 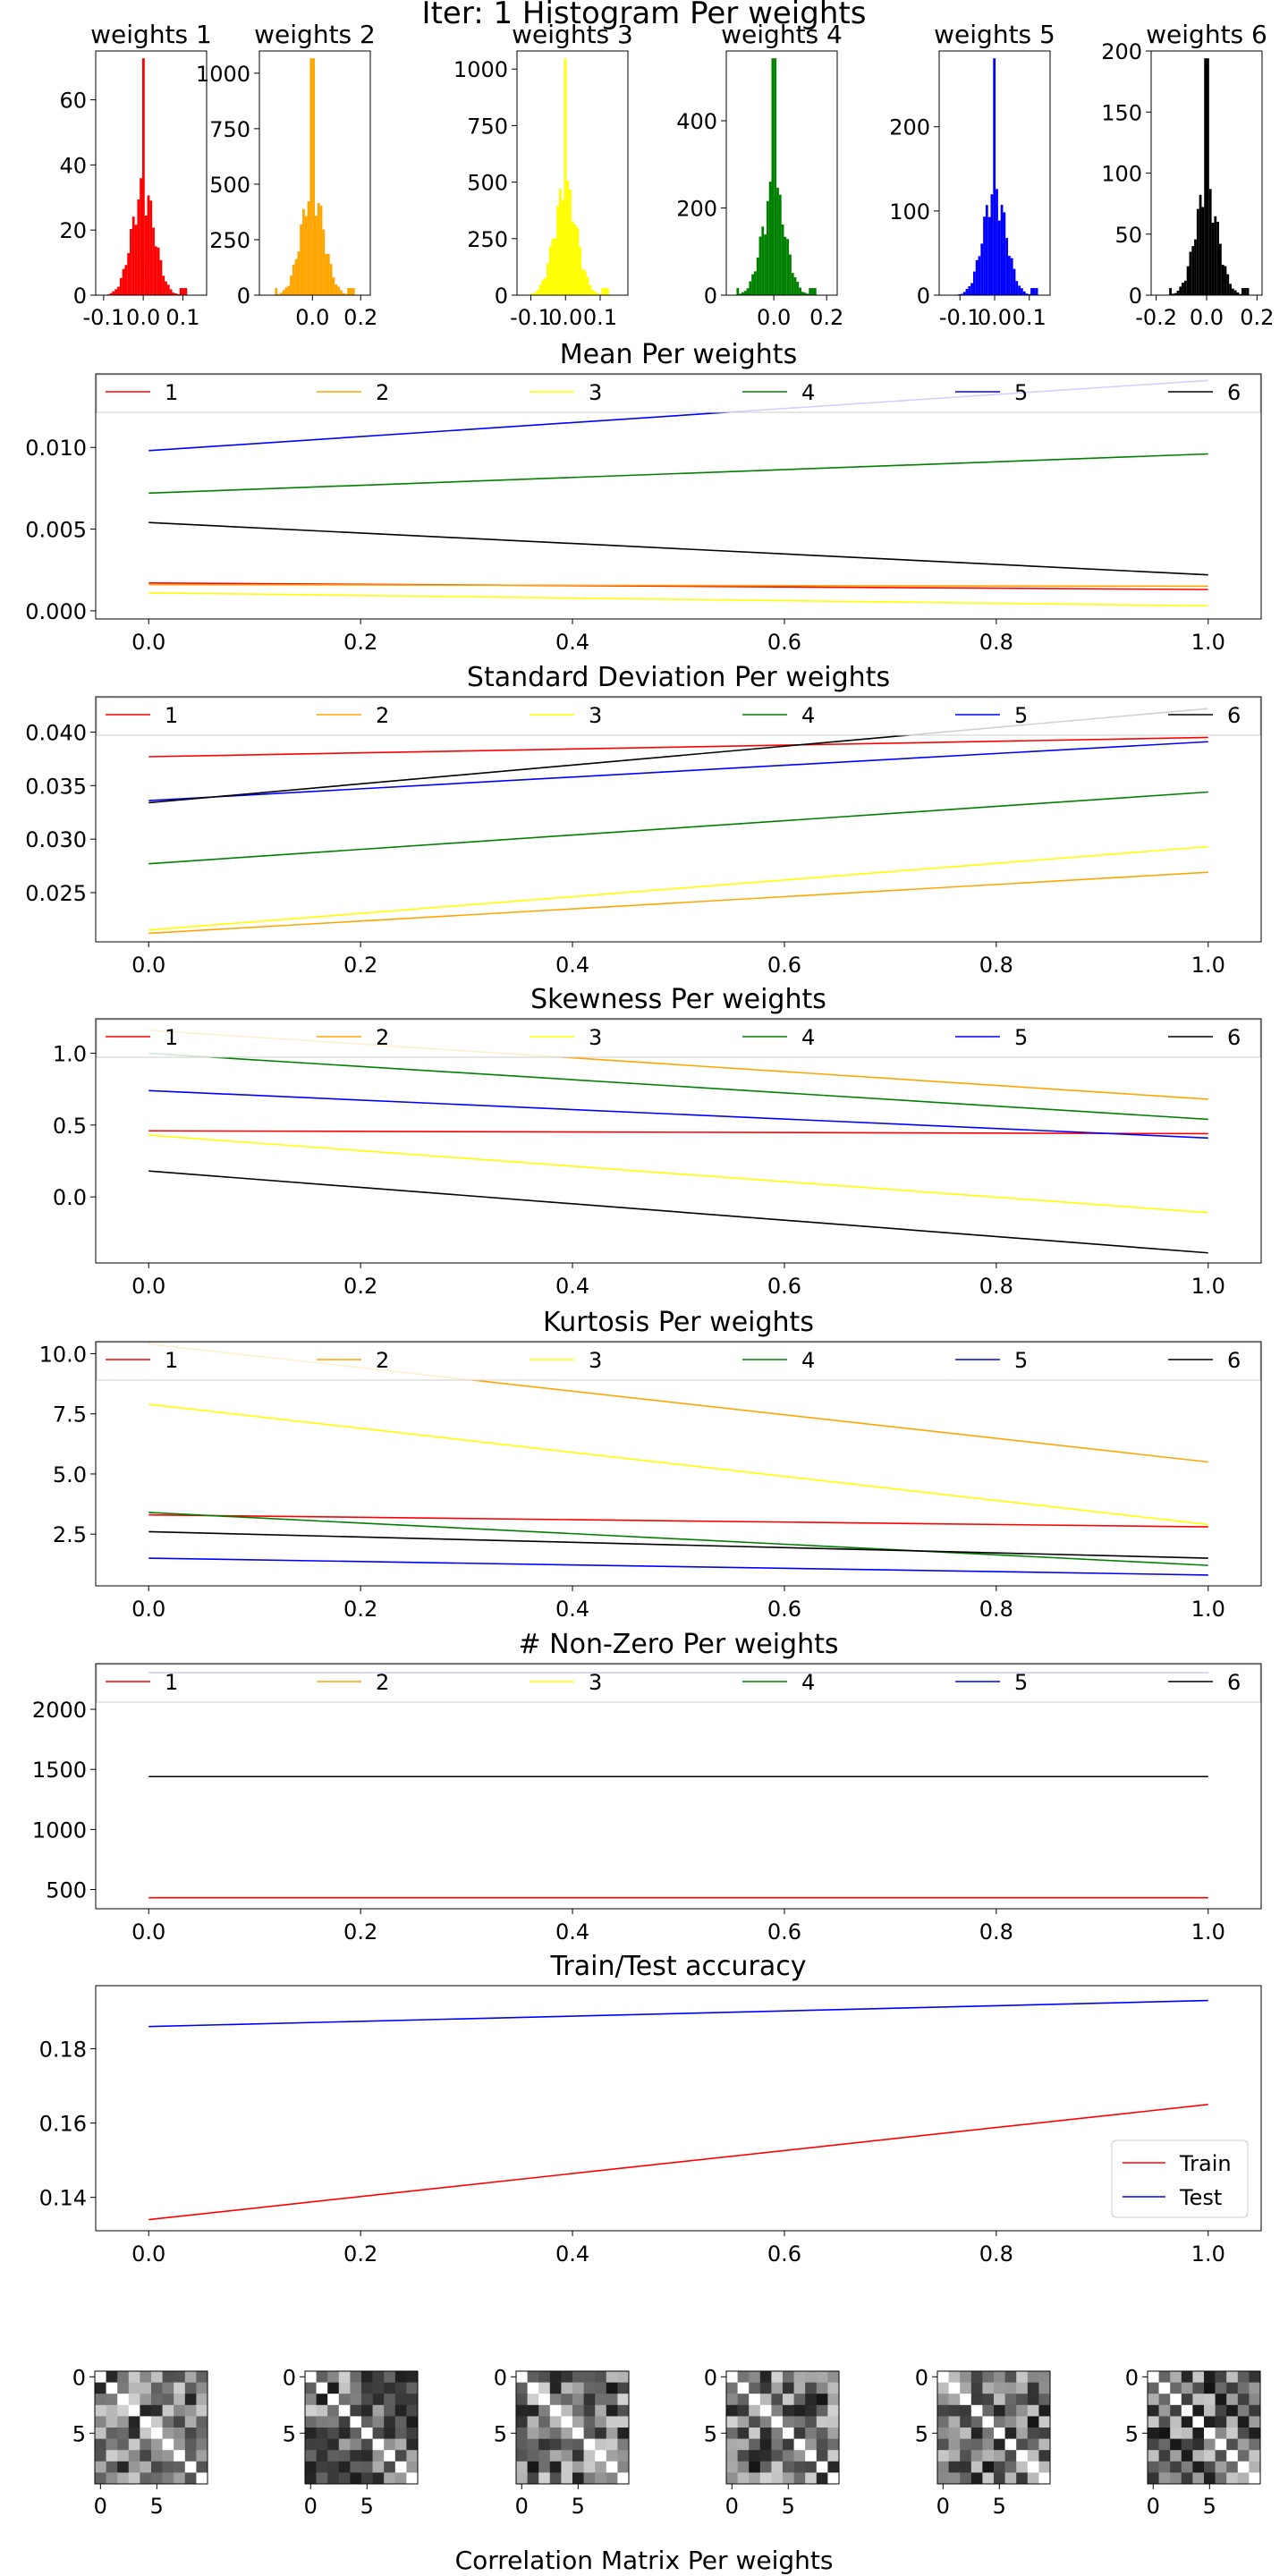 What do you see at coordinates (1207, 317) in the screenshot?
I see `histogram-xtick-label: 0.0` at bounding box center [1207, 317].